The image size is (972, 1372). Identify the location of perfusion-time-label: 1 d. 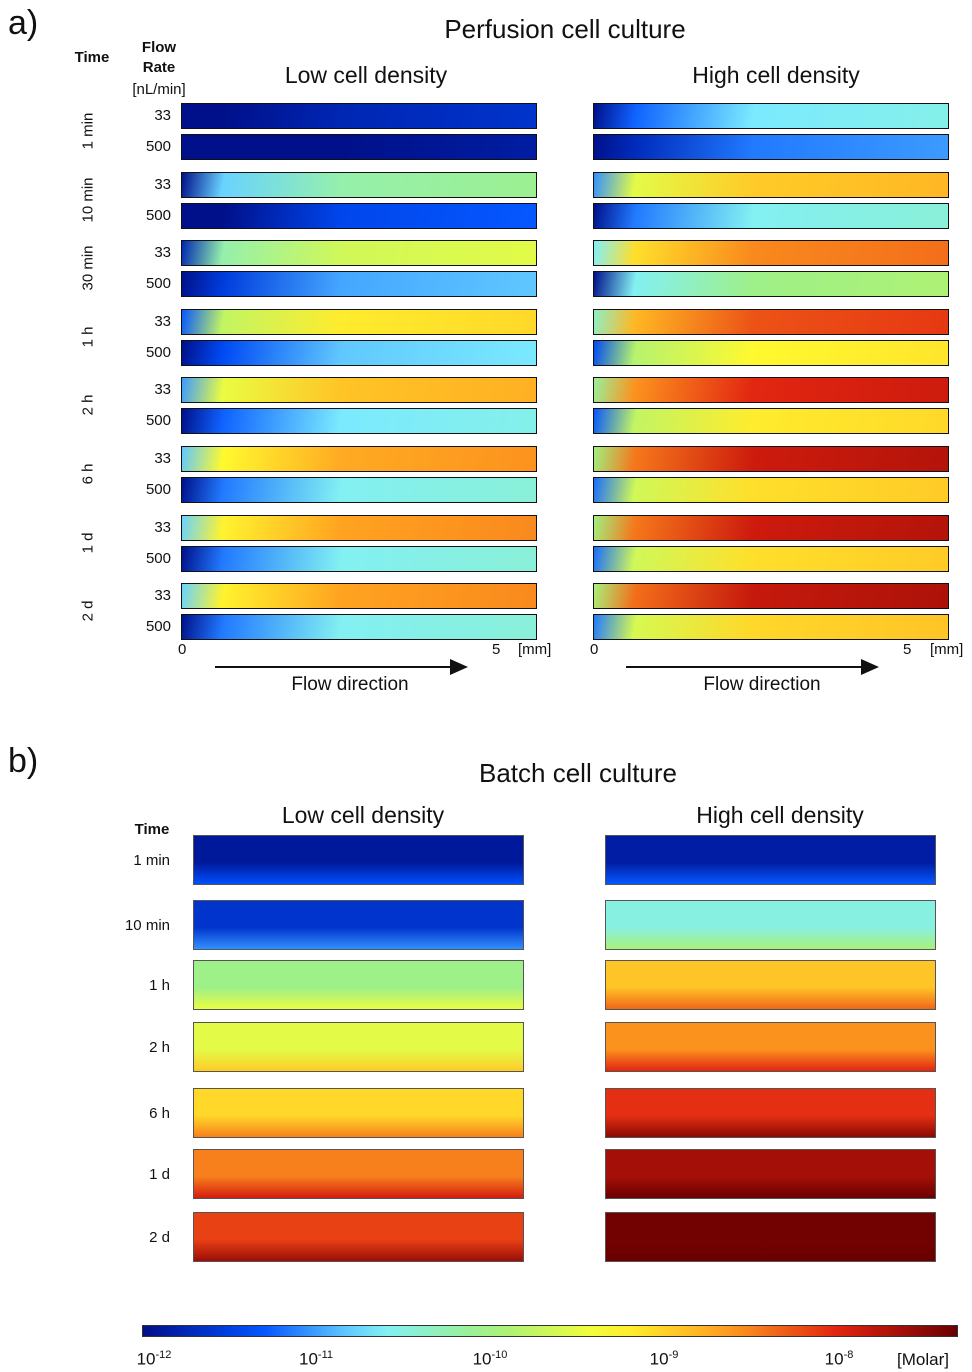
(88, 543).